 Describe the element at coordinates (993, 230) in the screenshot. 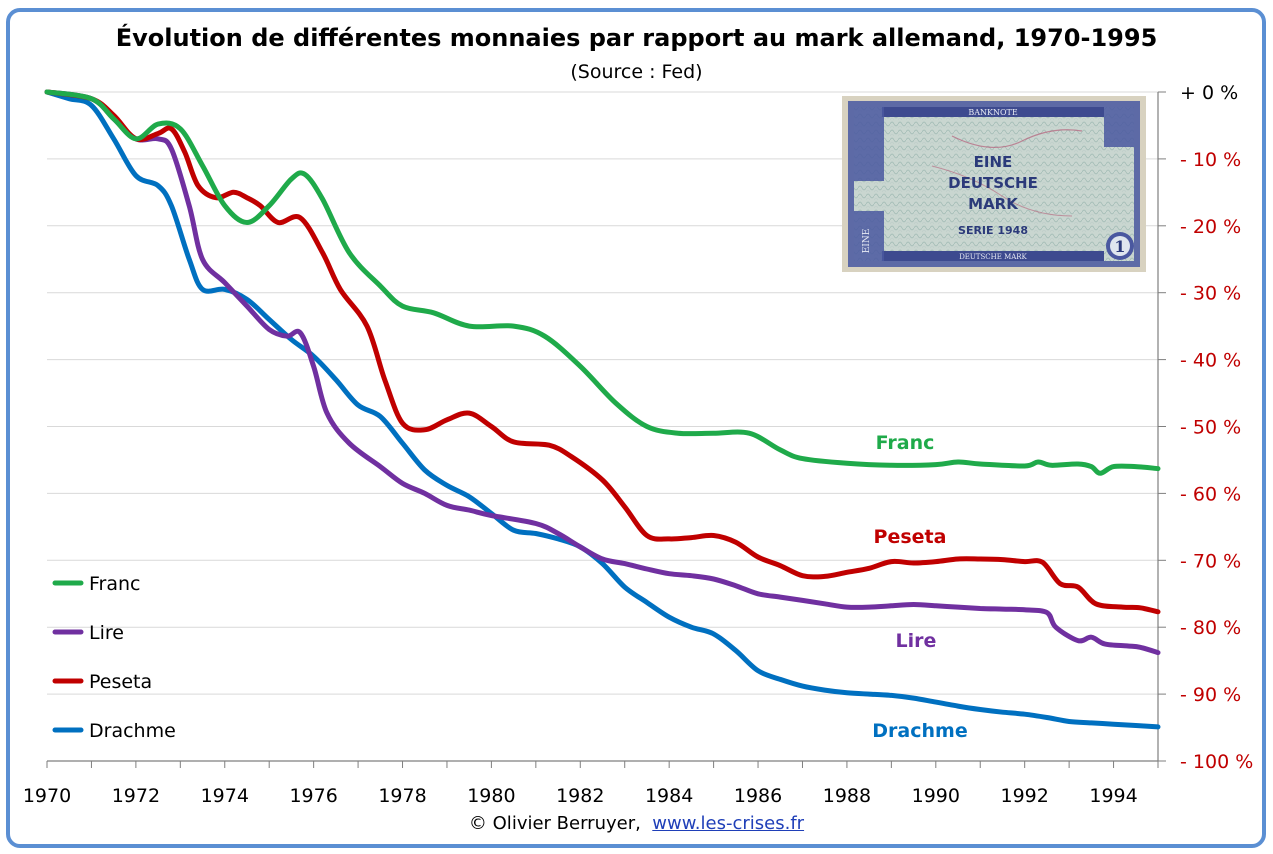

I see `banknote-serie: SERIE 1948` at that location.